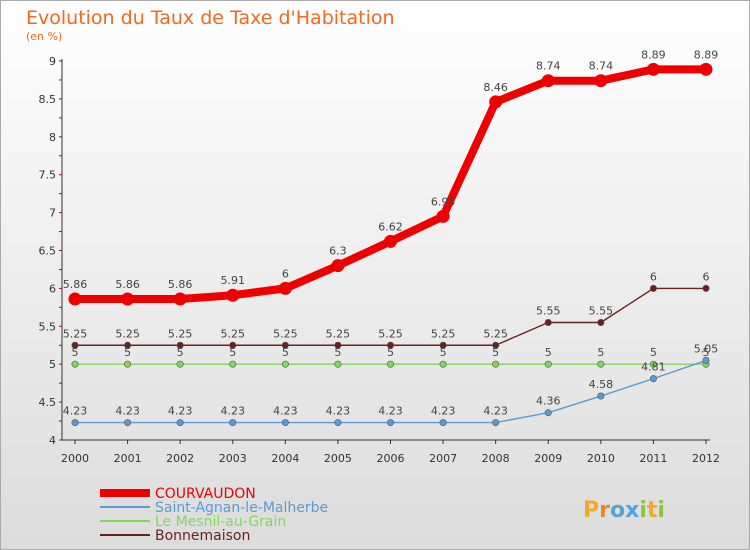 The height and width of the screenshot is (550, 750). What do you see at coordinates (285, 458) in the screenshot?
I see `x-tick-label: 2004` at bounding box center [285, 458].